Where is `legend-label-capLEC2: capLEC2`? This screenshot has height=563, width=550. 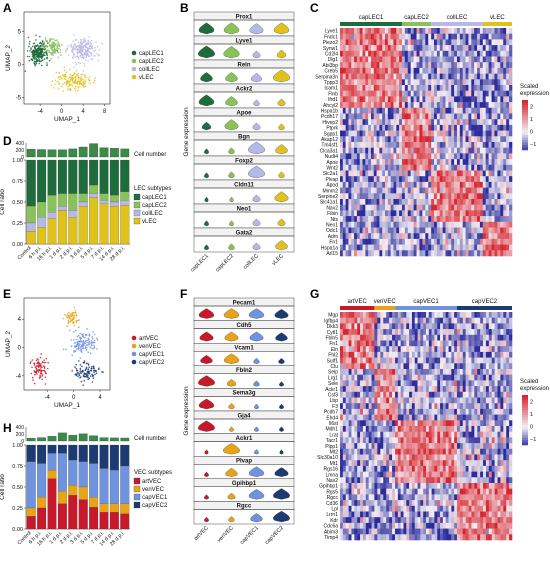 legend-label-capLEC2: capLEC2 is located at coordinates (151, 62).